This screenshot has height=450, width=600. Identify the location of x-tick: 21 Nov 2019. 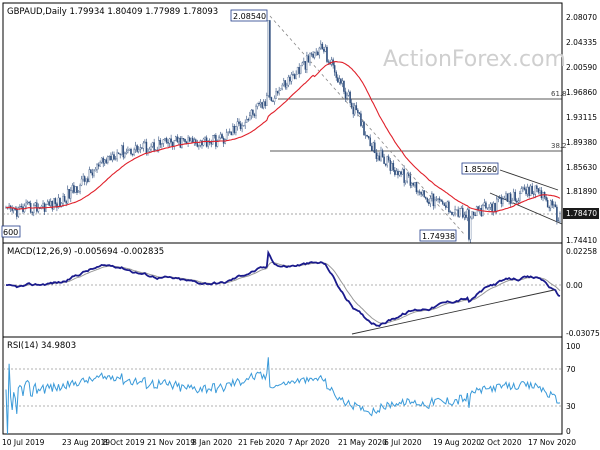
(171, 442).